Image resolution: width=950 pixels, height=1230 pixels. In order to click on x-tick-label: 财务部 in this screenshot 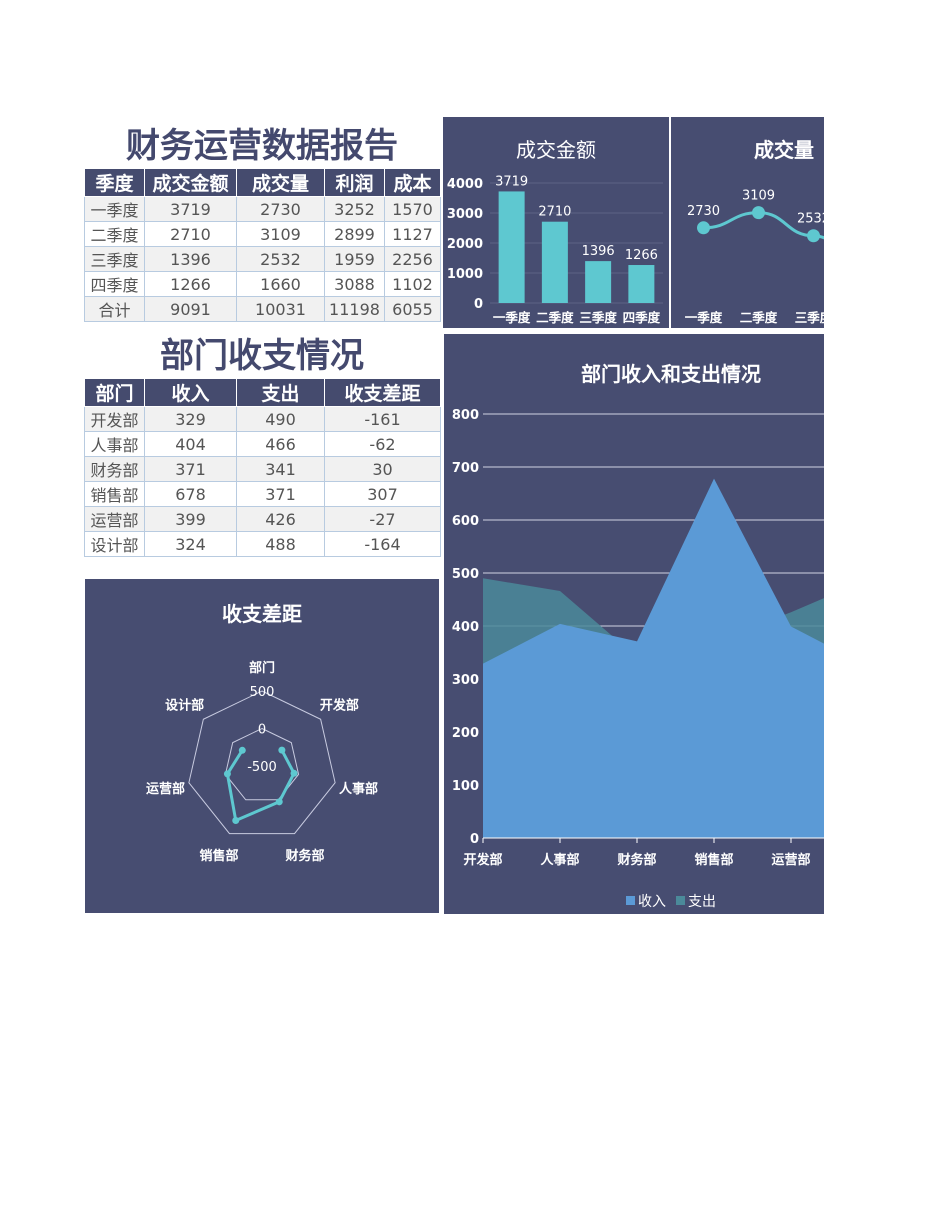, I will do `click(636, 860)`.